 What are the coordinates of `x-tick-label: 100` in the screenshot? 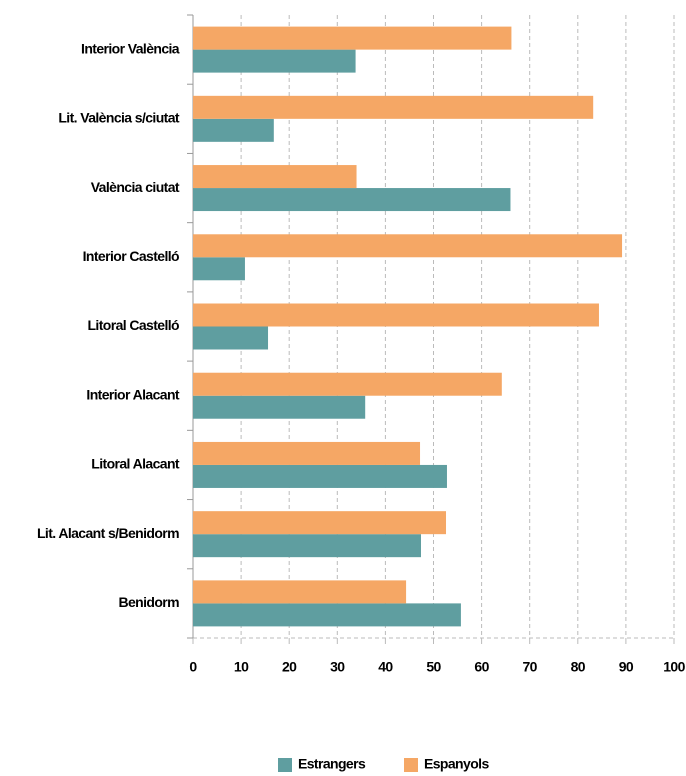 It's located at (674, 667).